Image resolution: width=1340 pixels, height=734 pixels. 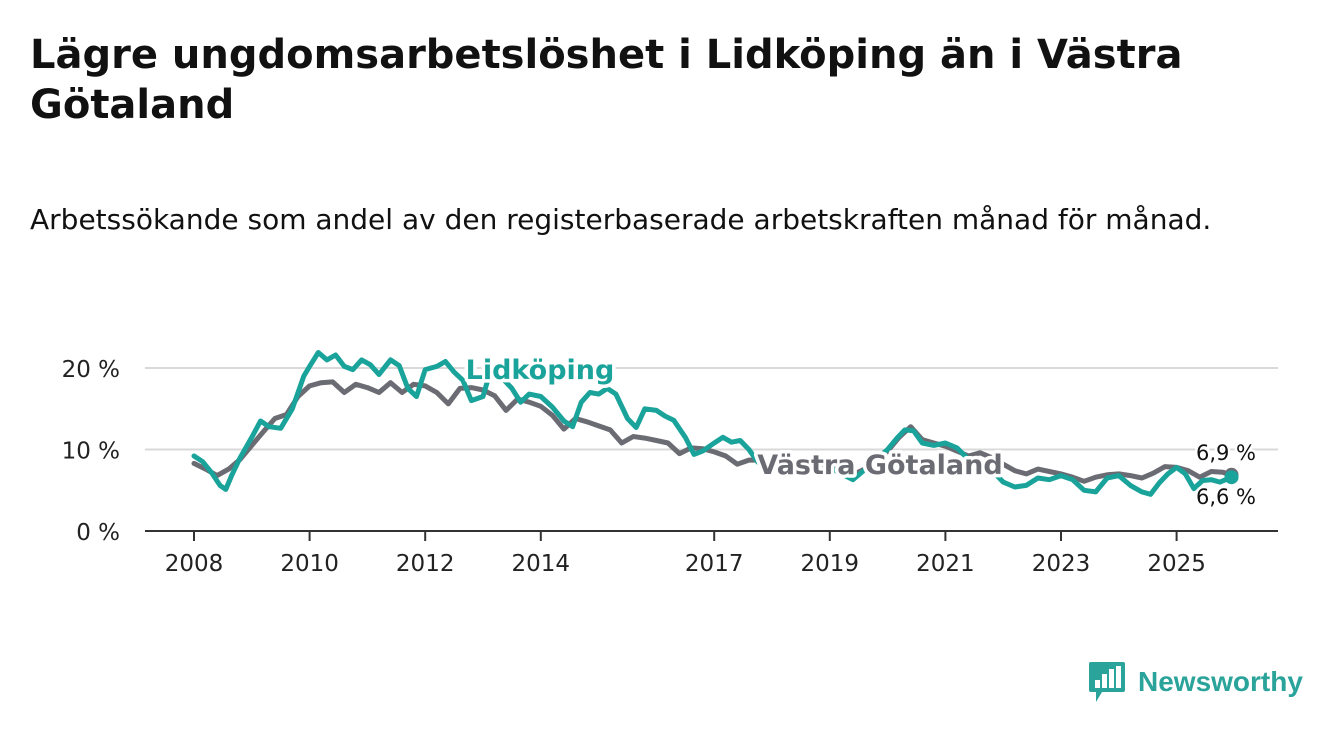 I want to click on x-tick-label: 2014, so click(x=541, y=564).